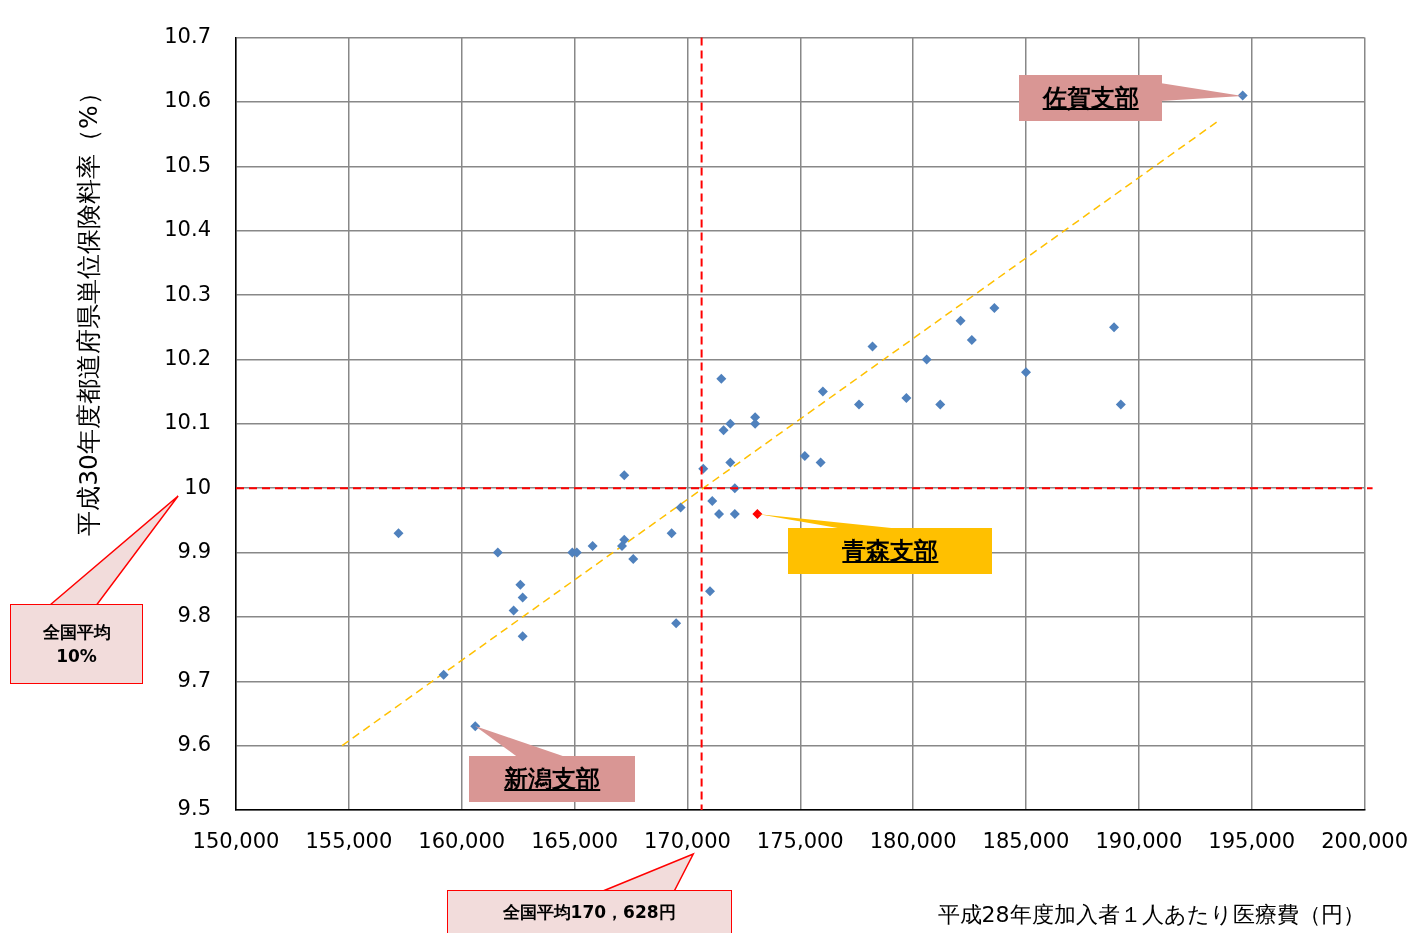 This screenshot has width=1428, height=933. Describe the element at coordinates (194, 615) in the screenshot. I see `y-tick-label: 9.8` at that location.